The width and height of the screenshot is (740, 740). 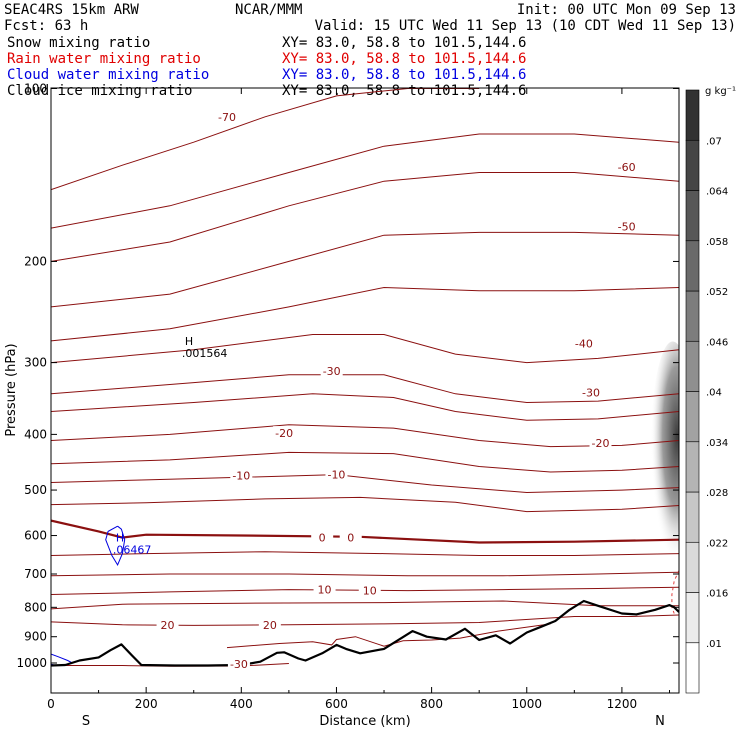 I want to click on y-tick-label: 100, so click(x=35, y=89).